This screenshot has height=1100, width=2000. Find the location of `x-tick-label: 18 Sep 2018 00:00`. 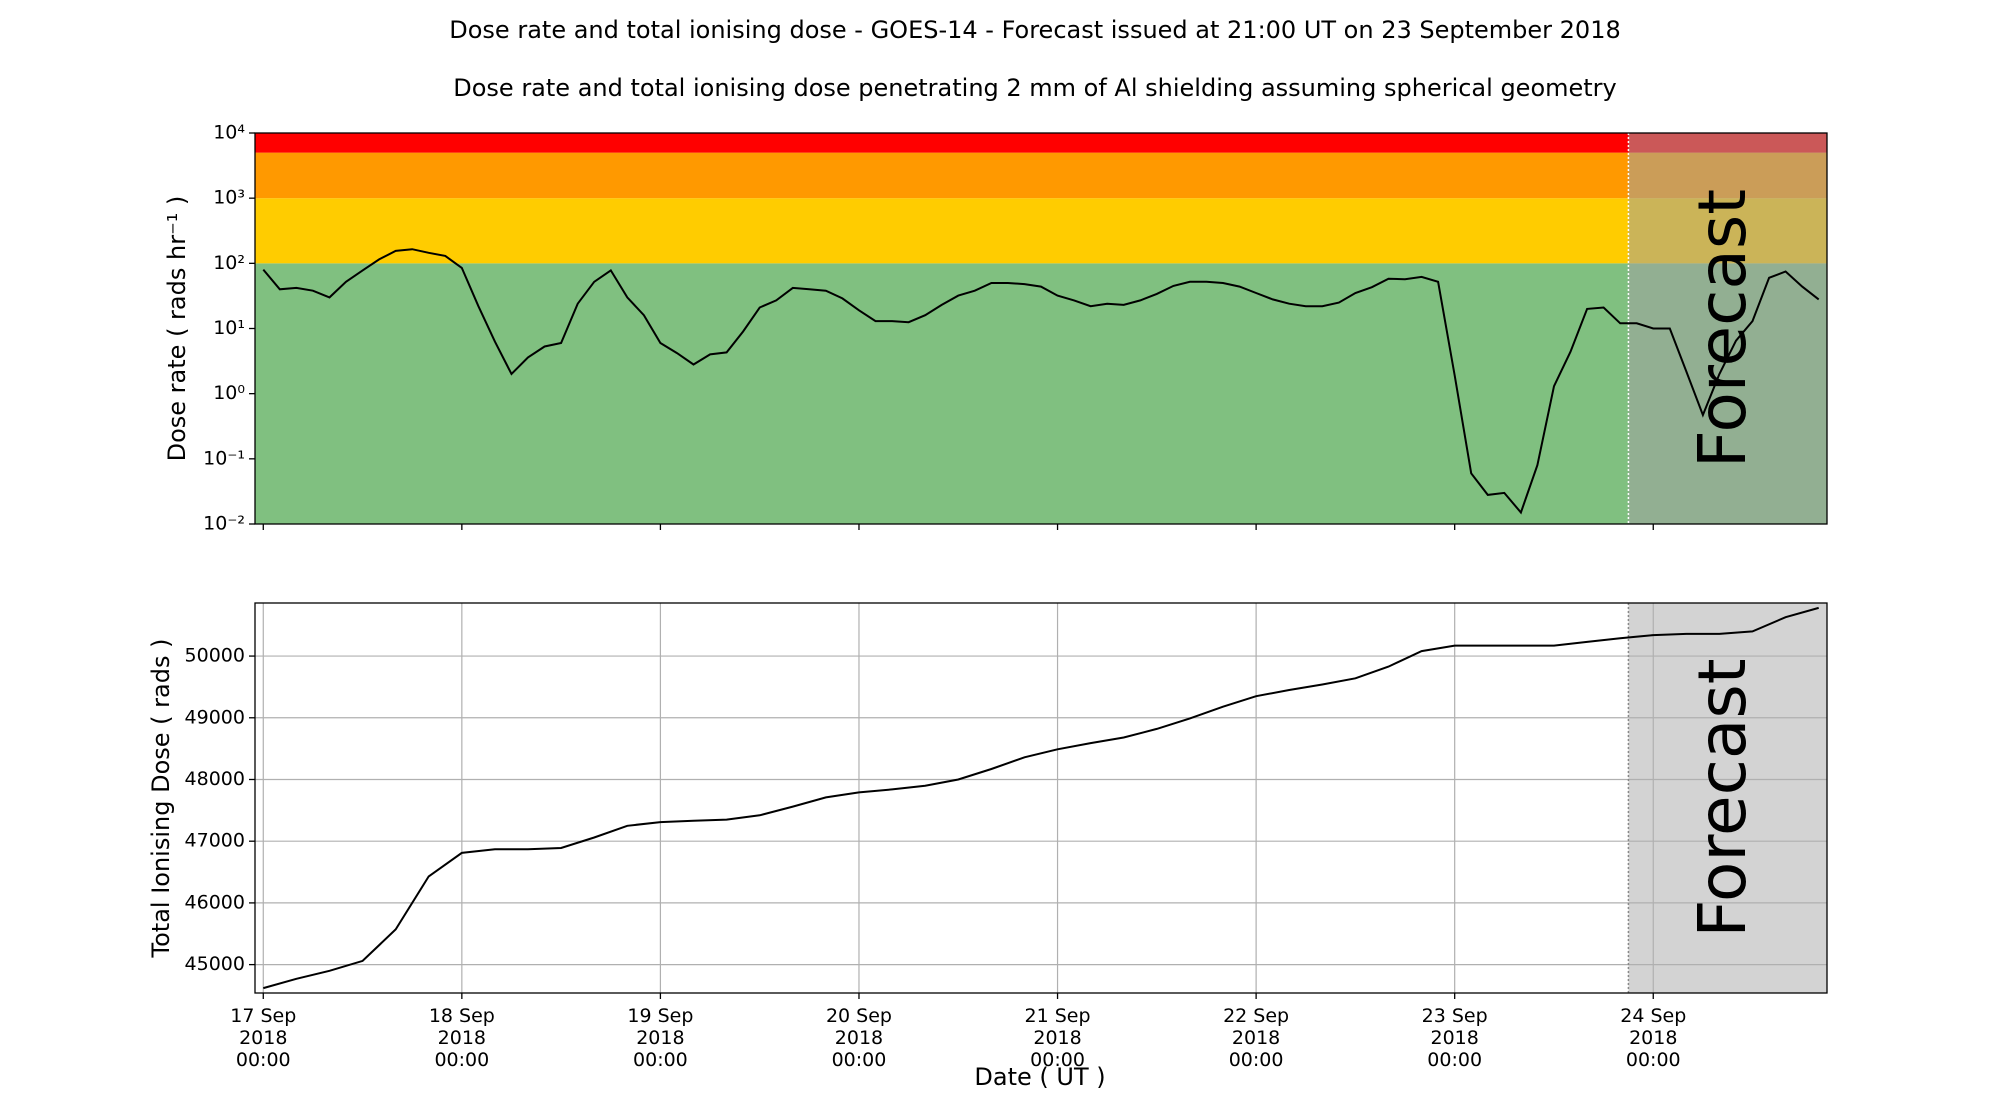

x-tick-label: 18 Sep 2018 00:00 is located at coordinates (461, 1038).